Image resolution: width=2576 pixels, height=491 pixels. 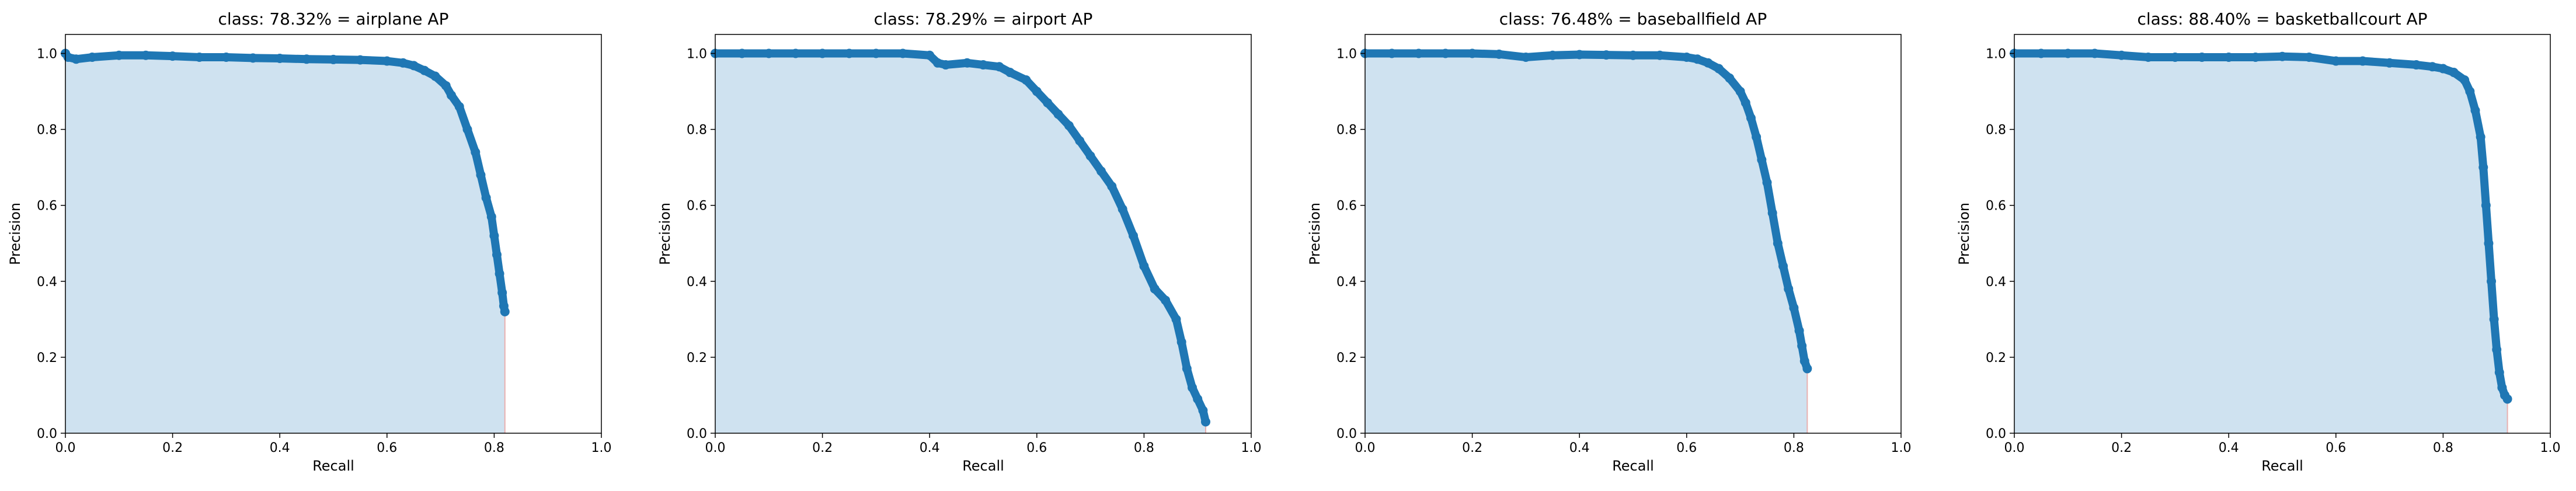 I want to click on chart-title: class: 78.32% = airplane AP, so click(x=333, y=19).